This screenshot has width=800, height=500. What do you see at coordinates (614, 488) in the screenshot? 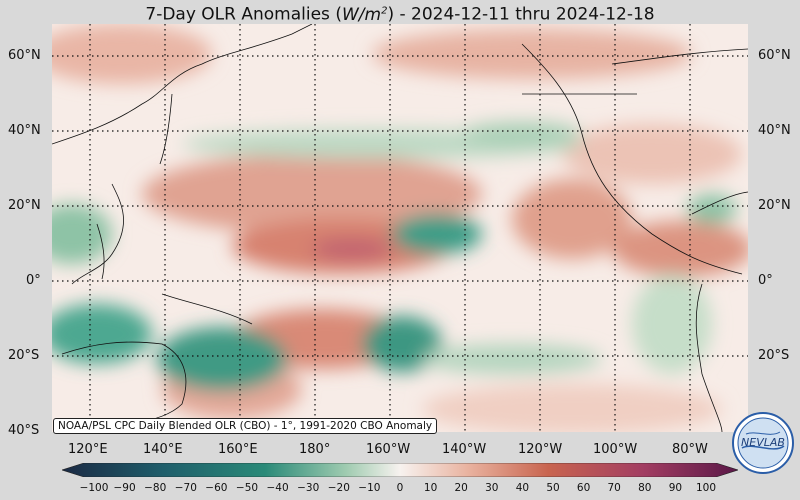
I see `colorbar-tick-label: 70` at bounding box center [614, 488].